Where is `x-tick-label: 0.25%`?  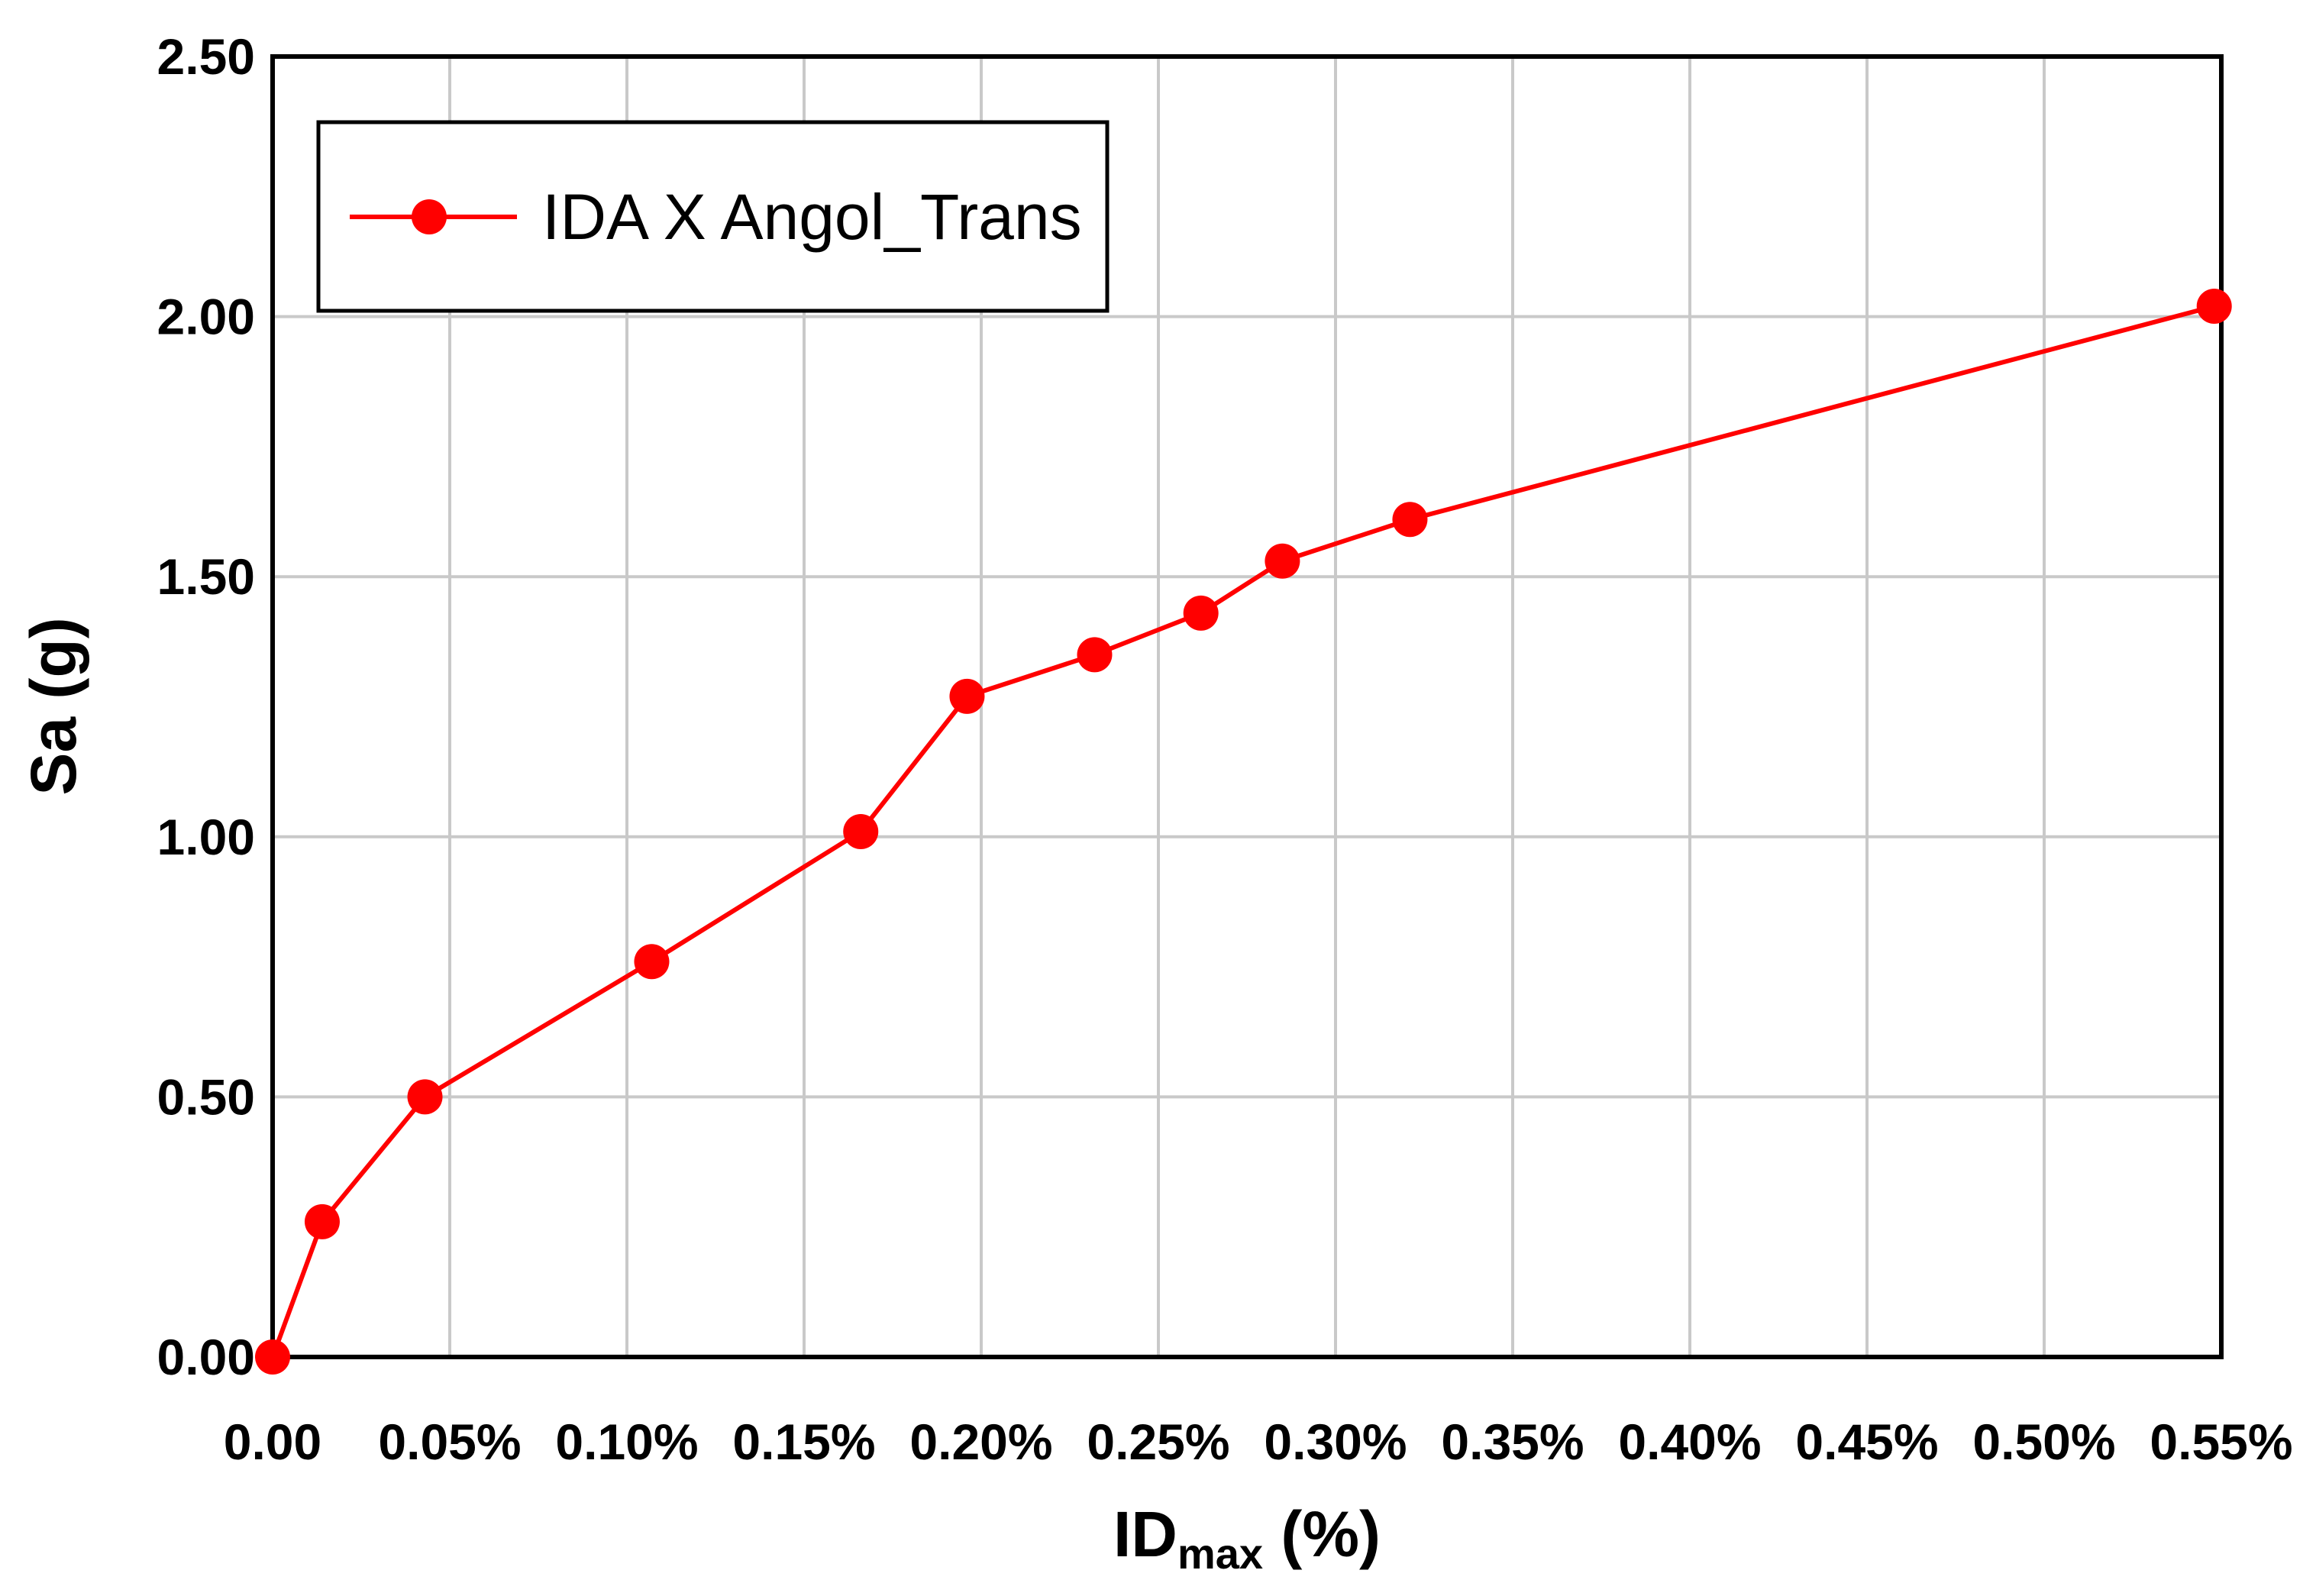 x-tick-label: 0.25% is located at coordinates (1158, 1441).